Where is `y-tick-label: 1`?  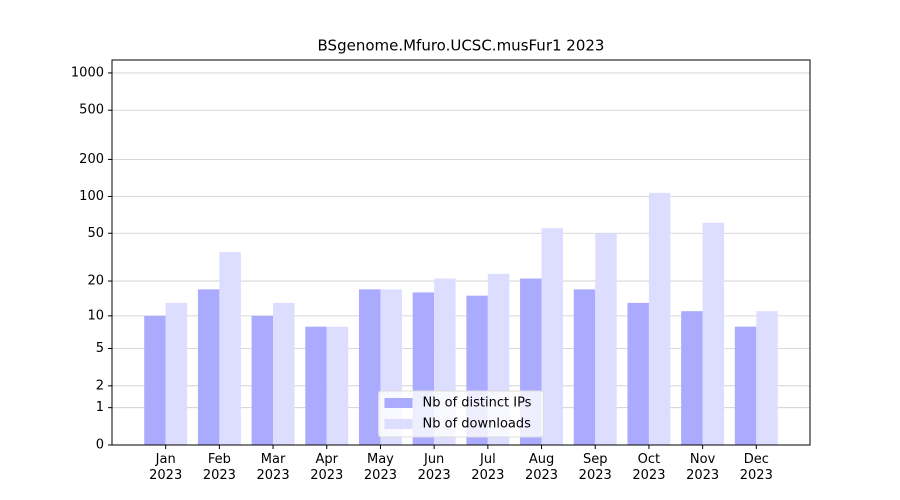 y-tick-label: 1 is located at coordinates (100, 407).